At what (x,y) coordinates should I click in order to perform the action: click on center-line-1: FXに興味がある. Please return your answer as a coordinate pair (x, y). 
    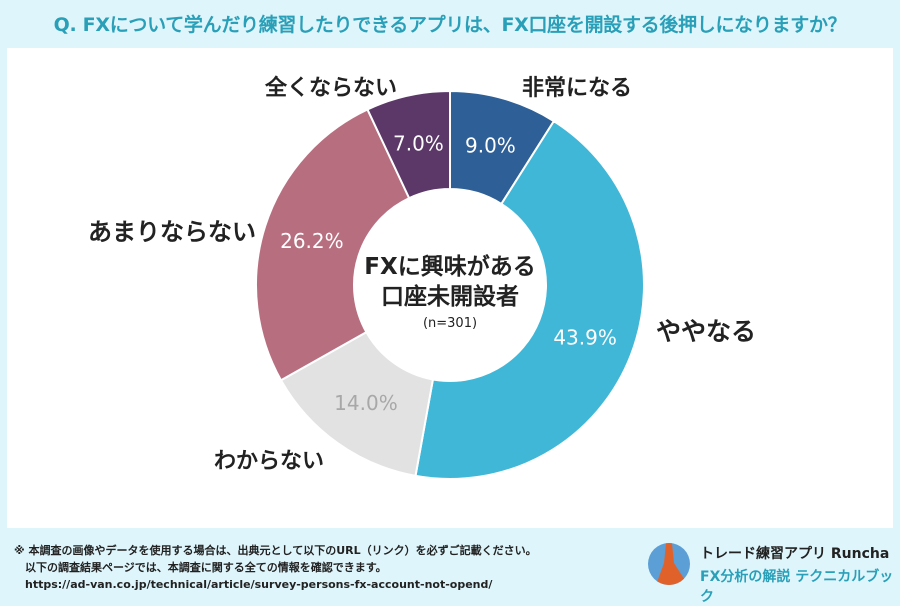
    Looking at the image, I should click on (450, 267).